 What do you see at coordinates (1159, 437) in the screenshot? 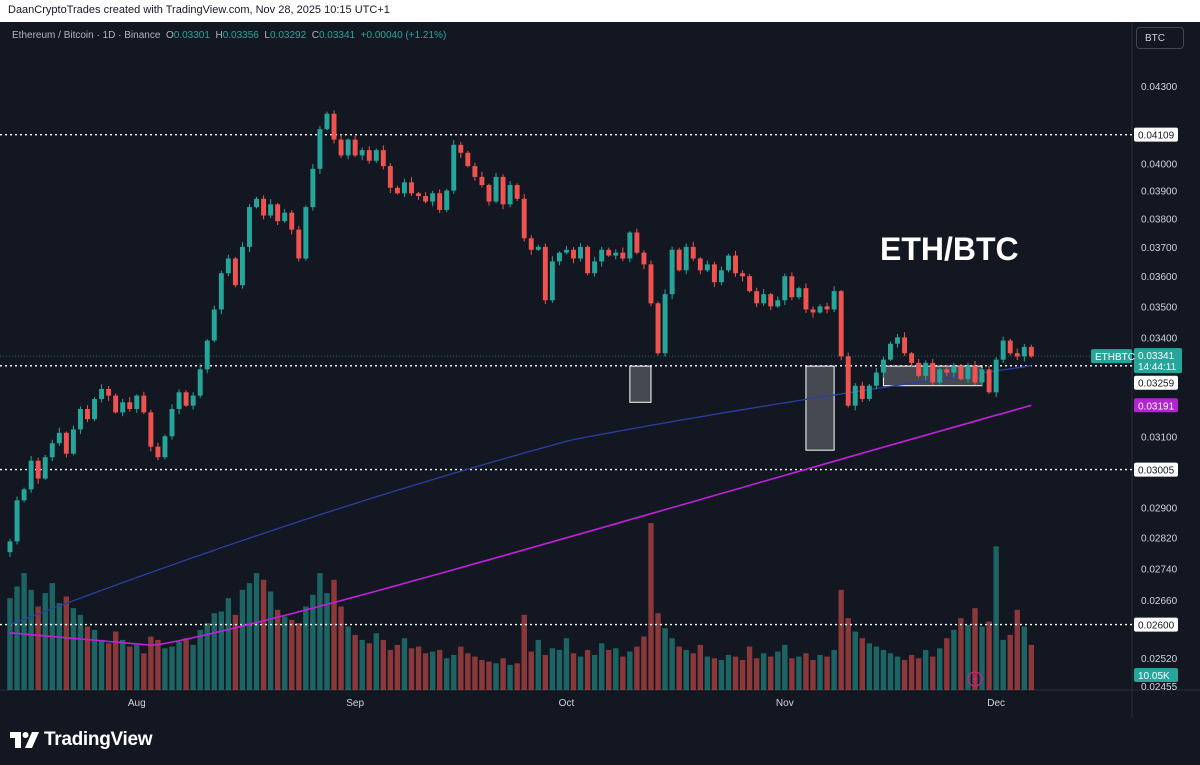
I see `y-tick-label: 0.03100` at bounding box center [1159, 437].